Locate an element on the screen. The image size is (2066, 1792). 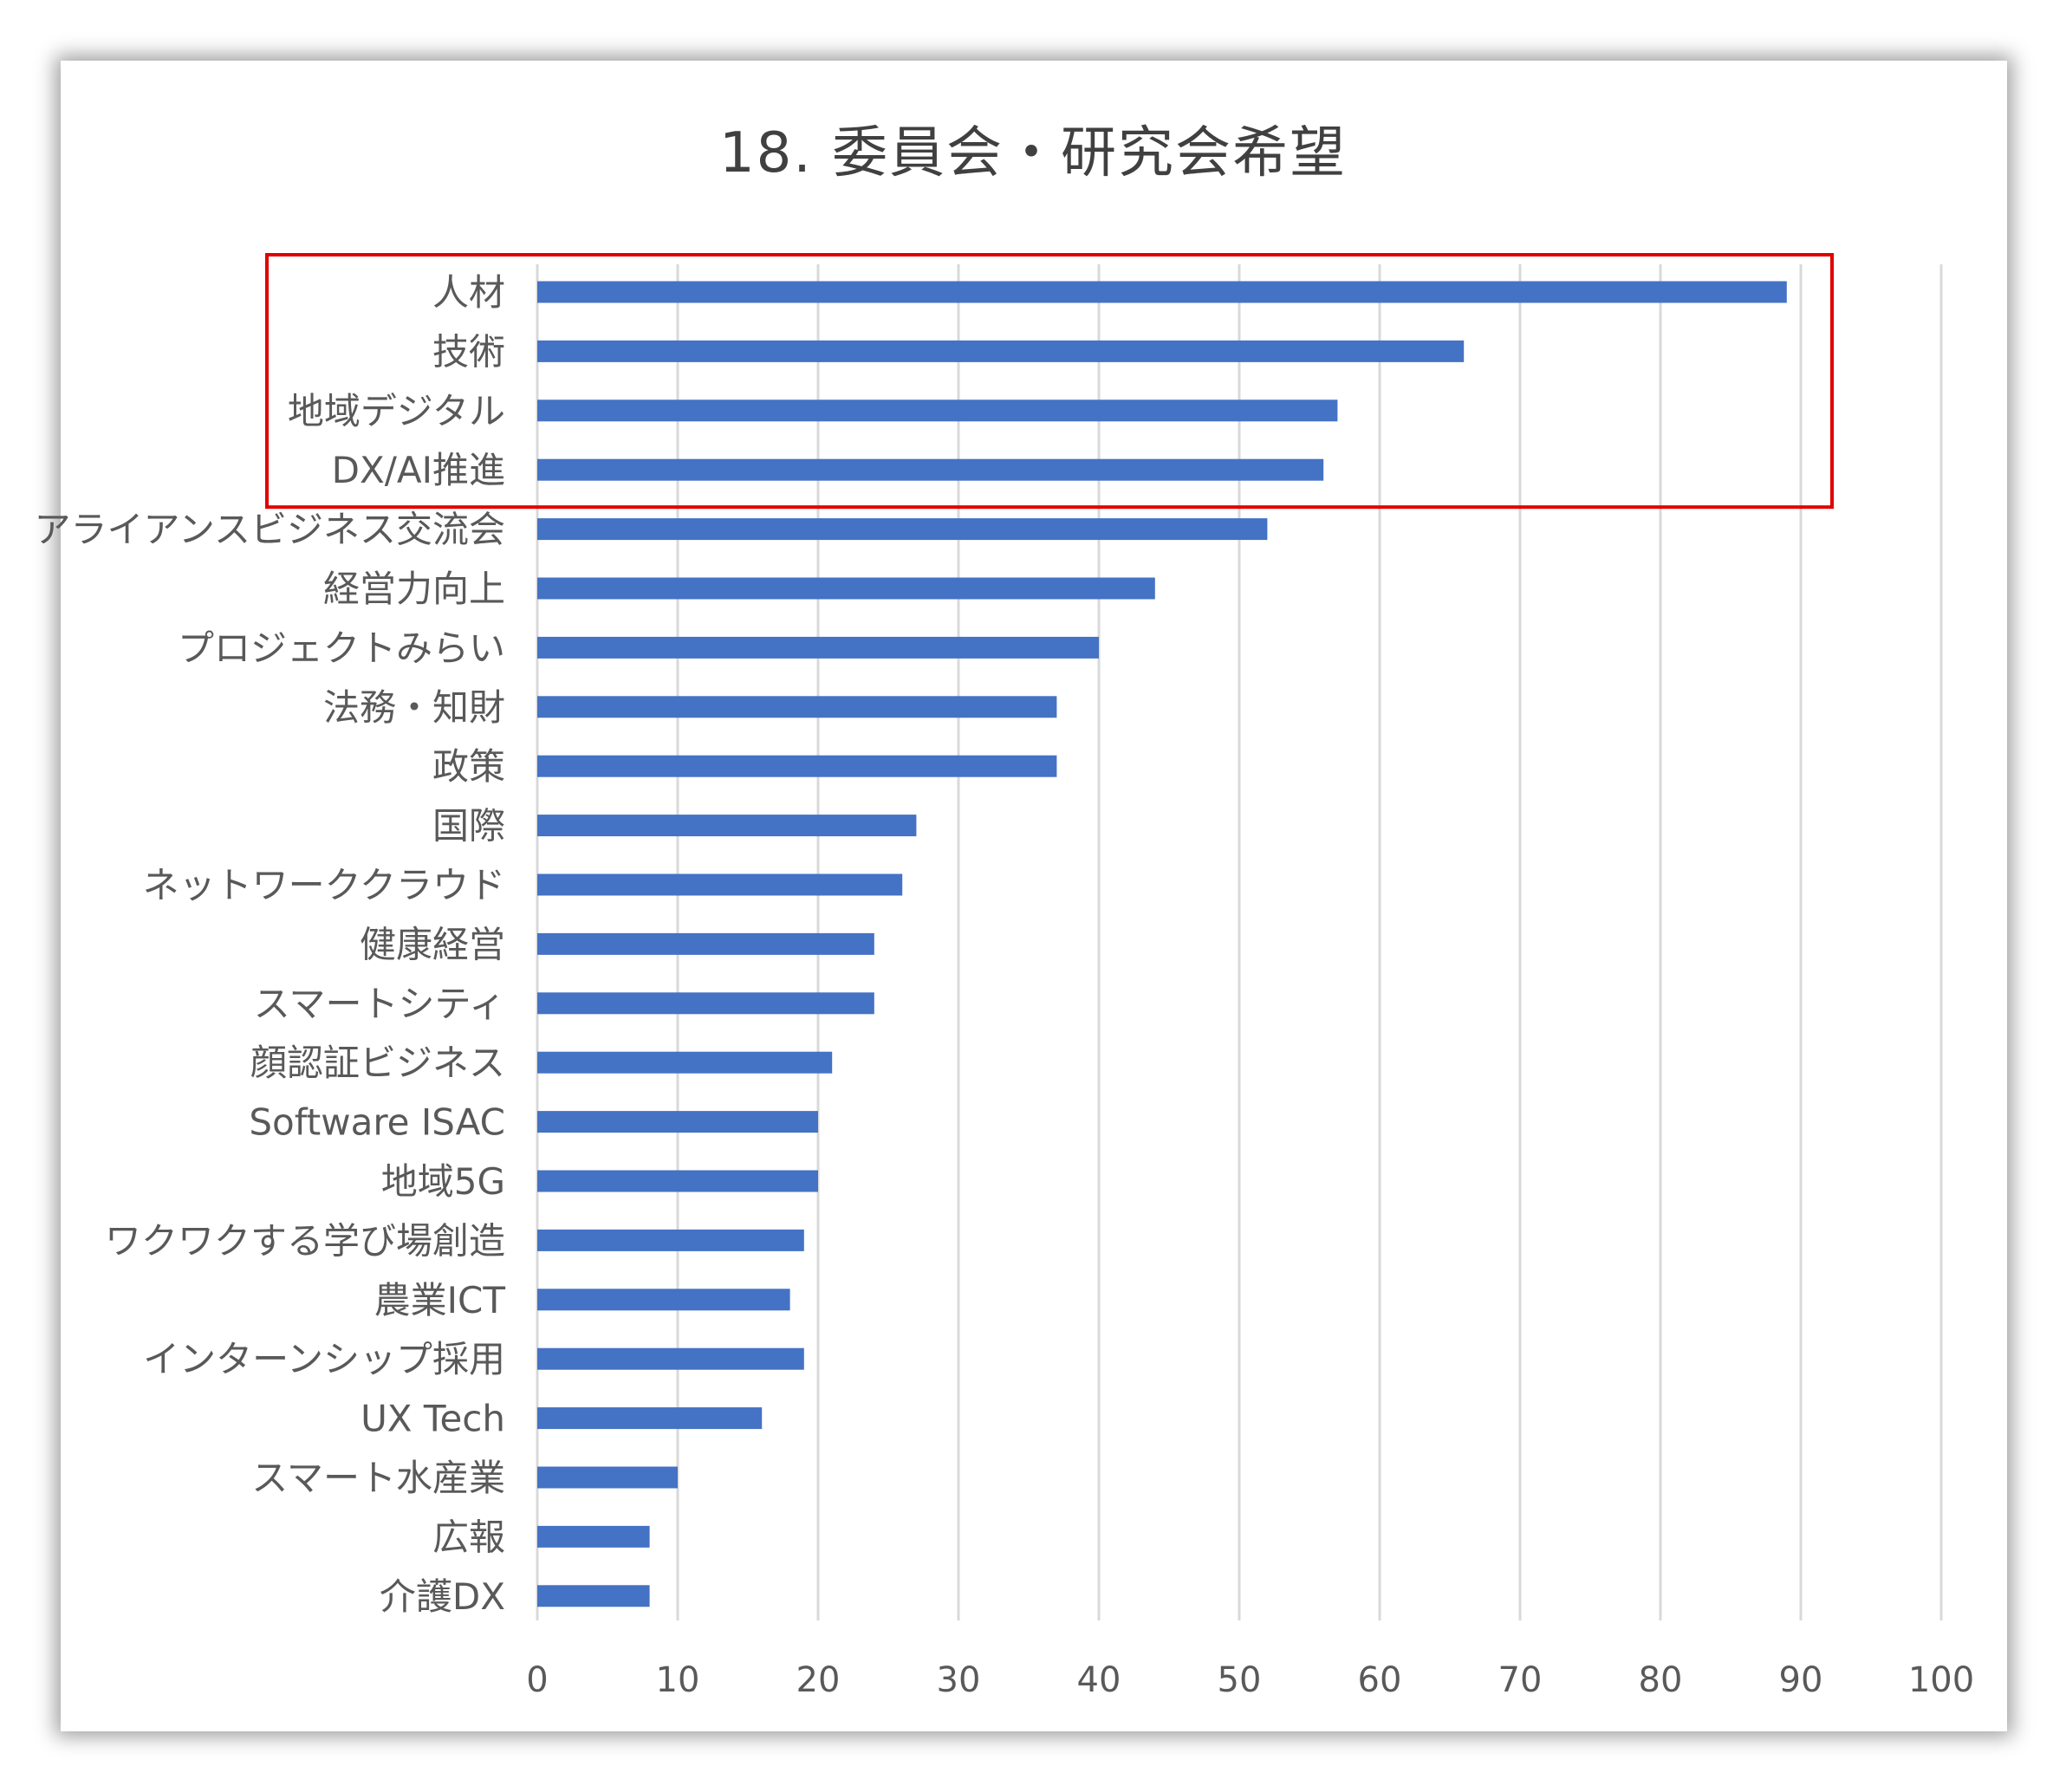
x-tick-label: 70 is located at coordinates (1520, 1680).